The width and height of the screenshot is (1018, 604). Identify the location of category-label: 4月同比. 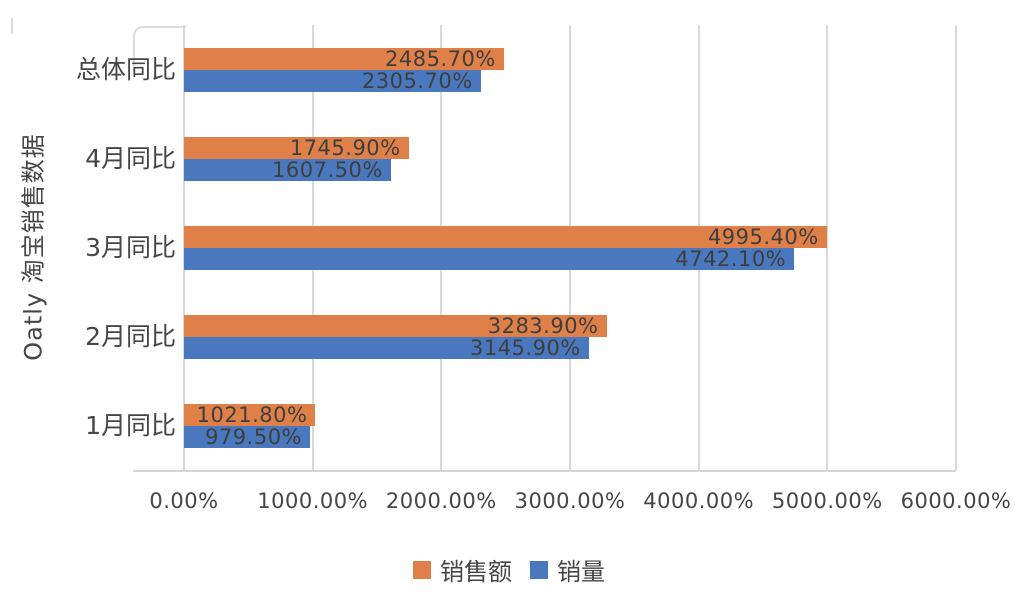
(130, 158).